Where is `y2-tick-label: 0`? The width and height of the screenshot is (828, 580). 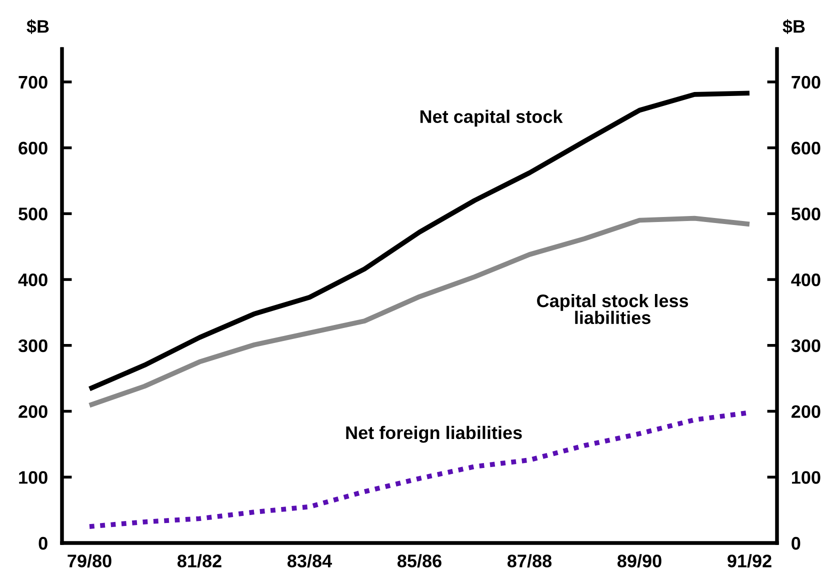 y2-tick-label: 0 is located at coordinates (796, 543).